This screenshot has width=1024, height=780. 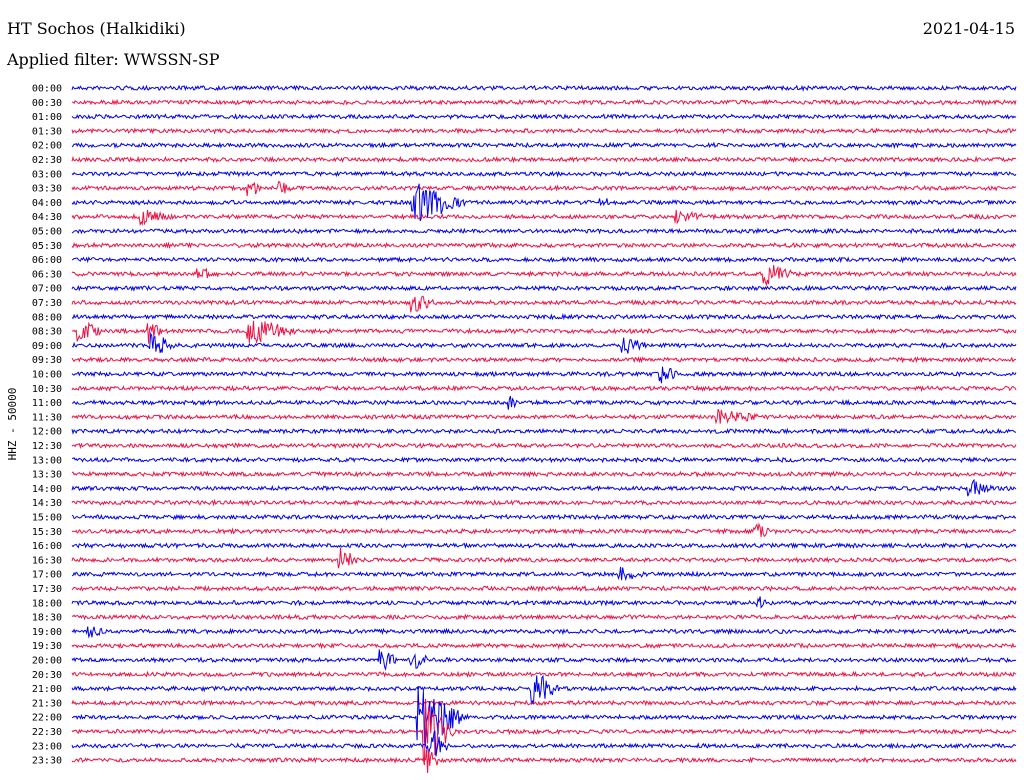 What do you see at coordinates (47, 160) in the screenshot?
I see `row-time-label: 02:30` at bounding box center [47, 160].